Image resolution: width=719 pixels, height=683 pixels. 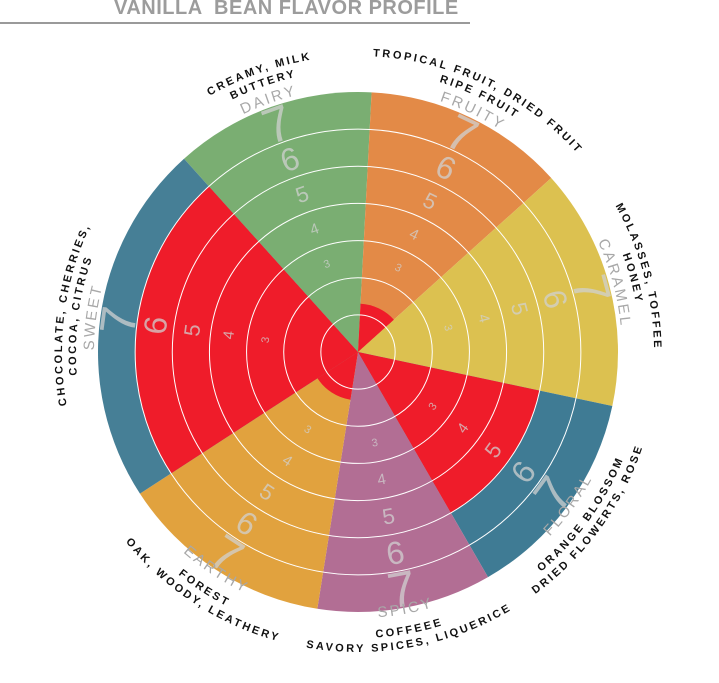 I want to click on segment-dairy, so click(x=278, y=222).